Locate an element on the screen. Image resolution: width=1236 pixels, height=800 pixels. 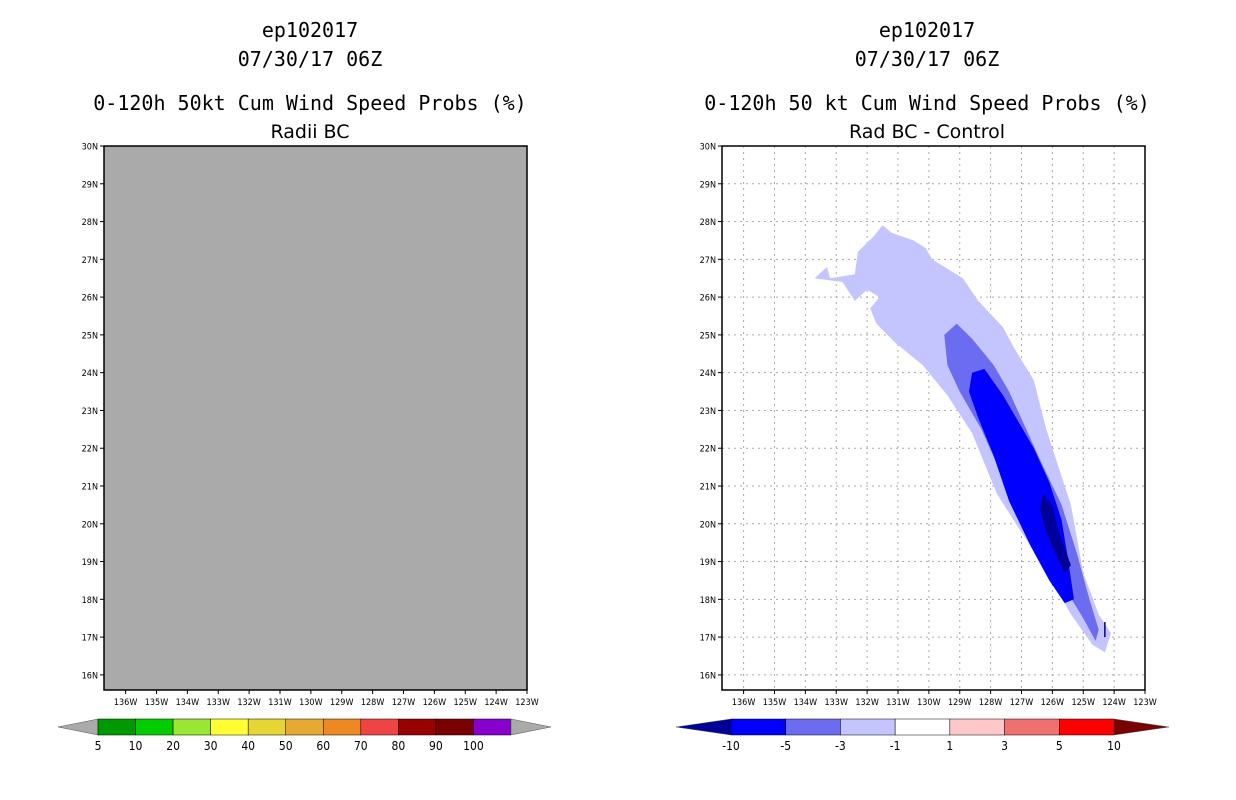
right-colorbar-label: -1 is located at coordinates (895, 746).